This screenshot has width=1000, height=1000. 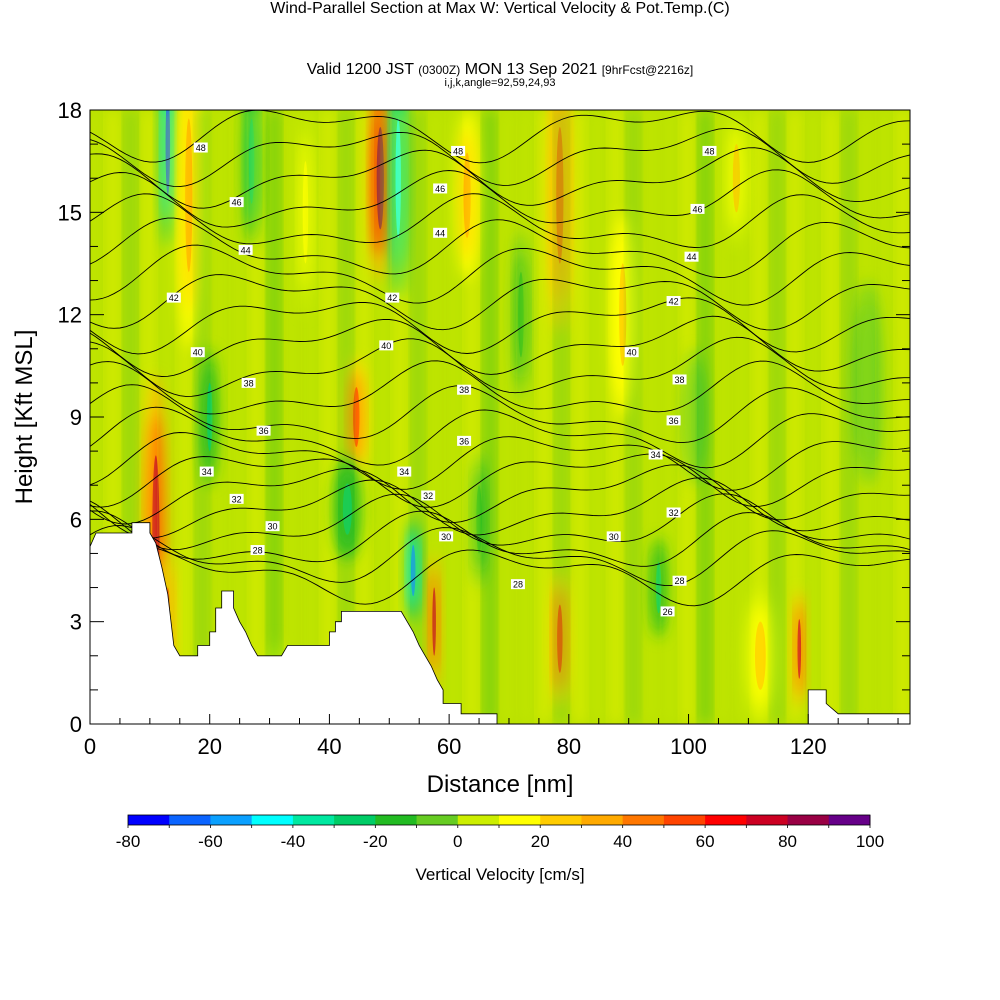 What do you see at coordinates (808, 746) in the screenshot?
I see `x-tick-label: 120` at bounding box center [808, 746].